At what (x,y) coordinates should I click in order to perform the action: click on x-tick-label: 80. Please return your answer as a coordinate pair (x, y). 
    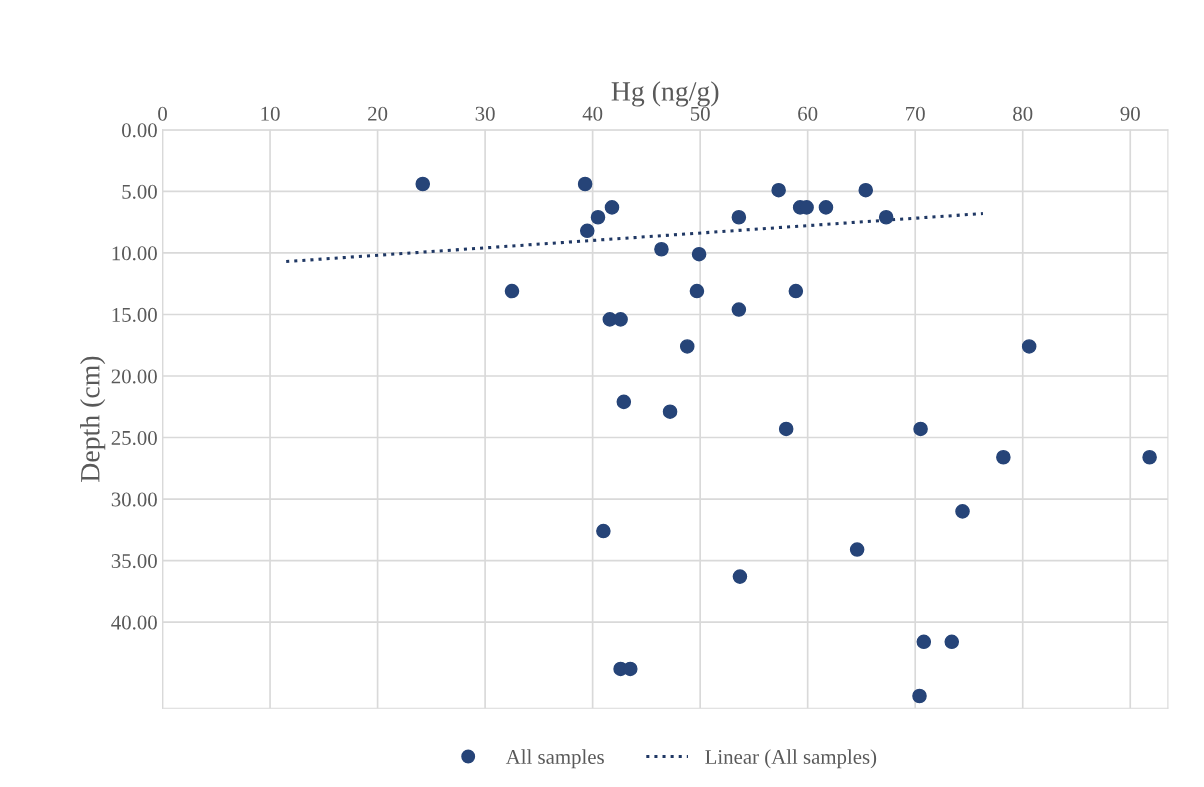
    Looking at the image, I should click on (1023, 113).